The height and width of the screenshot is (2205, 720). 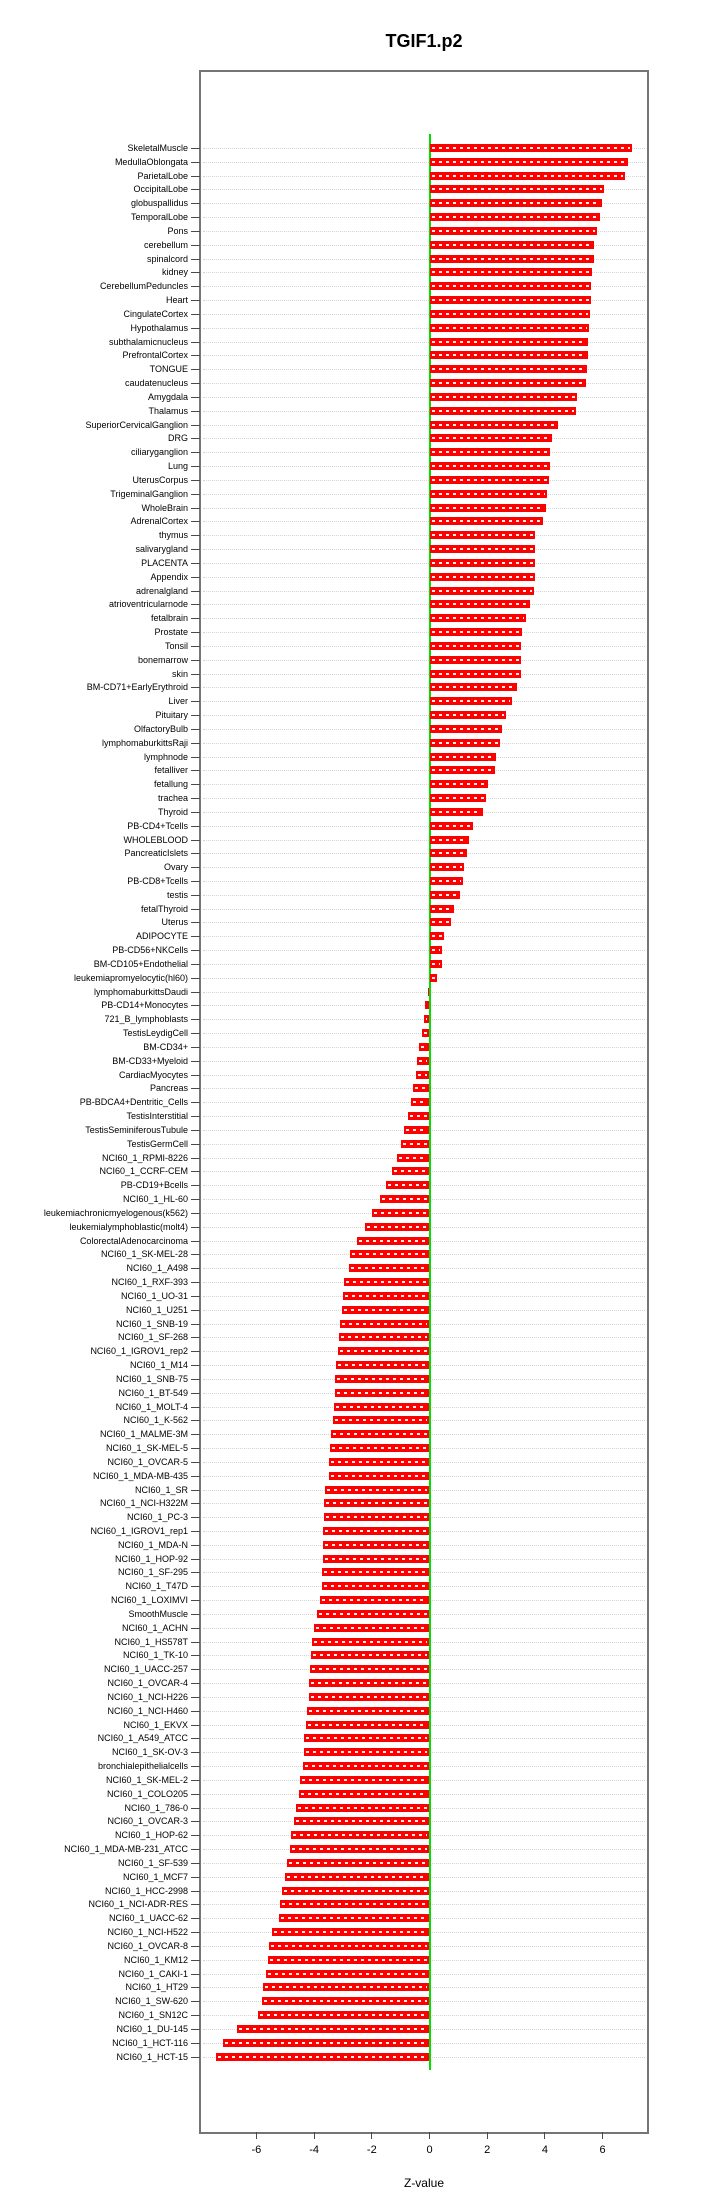 I want to click on category-label: lymphomaburkittsRaji, so click(x=144, y=742).